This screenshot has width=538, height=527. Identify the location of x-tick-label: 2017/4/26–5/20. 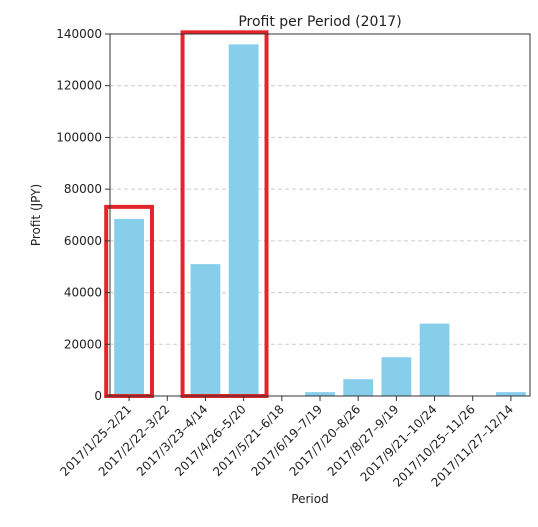
(210, 440).